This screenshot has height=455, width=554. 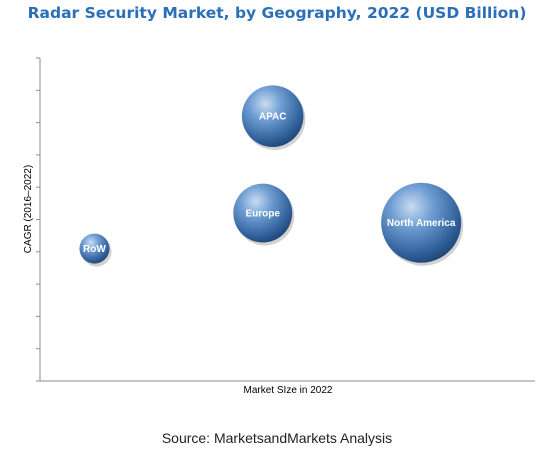 I want to click on bubble-row: RoW, so click(x=95, y=250).